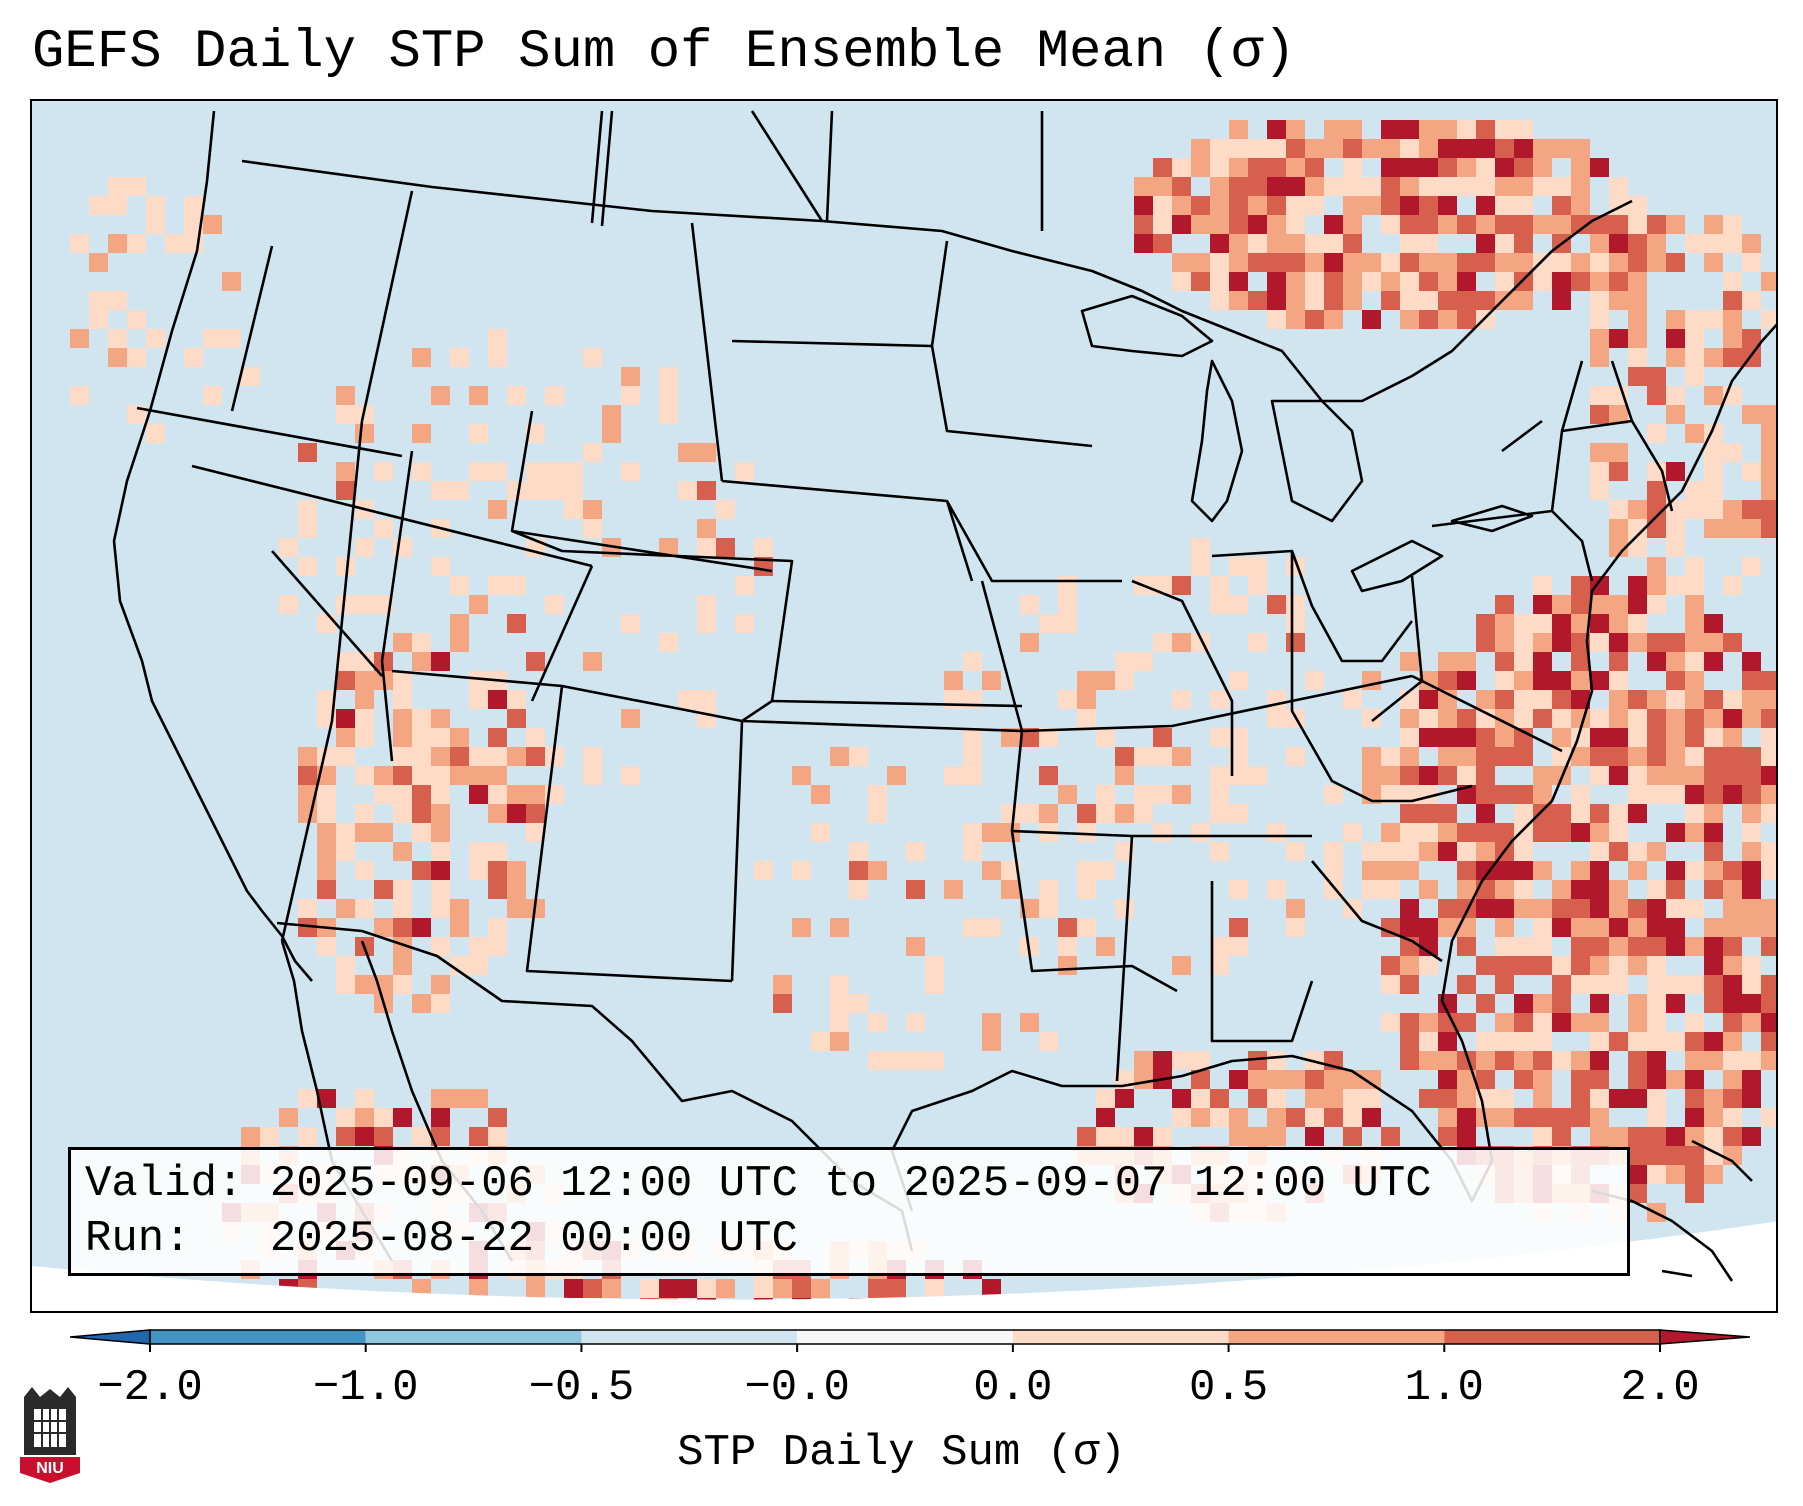  Describe the element at coordinates (533, 1239) in the screenshot. I see `run-value: 2025-08-22 00:00 UTC` at that location.